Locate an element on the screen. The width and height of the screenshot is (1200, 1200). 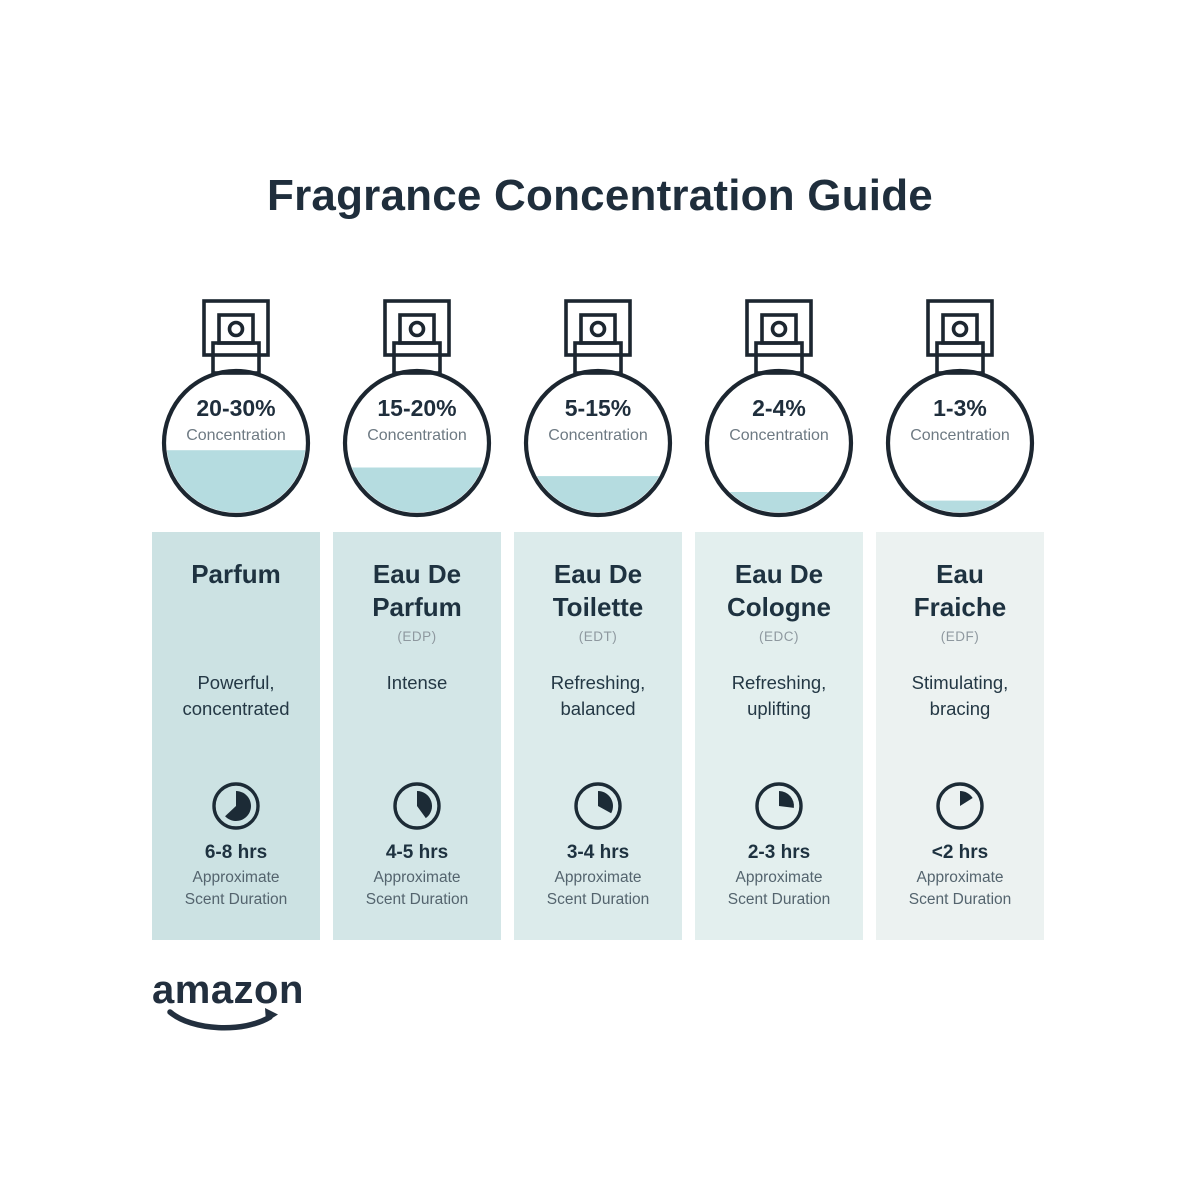
perfume-bottle: 2-4% Concentration is located at coordinates (779, 407).